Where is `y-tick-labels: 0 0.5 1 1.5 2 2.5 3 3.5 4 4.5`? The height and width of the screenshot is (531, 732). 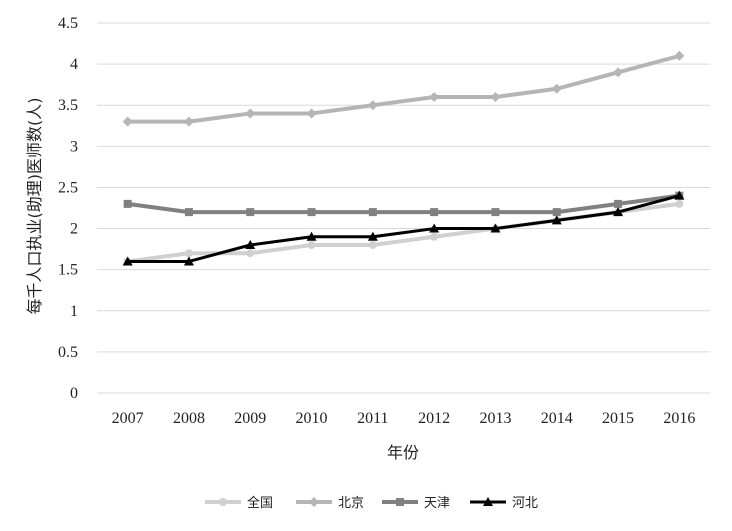 y-tick-labels: 0 0.5 1 1.5 2 2.5 3 3.5 4 4.5 is located at coordinates (68, 208).